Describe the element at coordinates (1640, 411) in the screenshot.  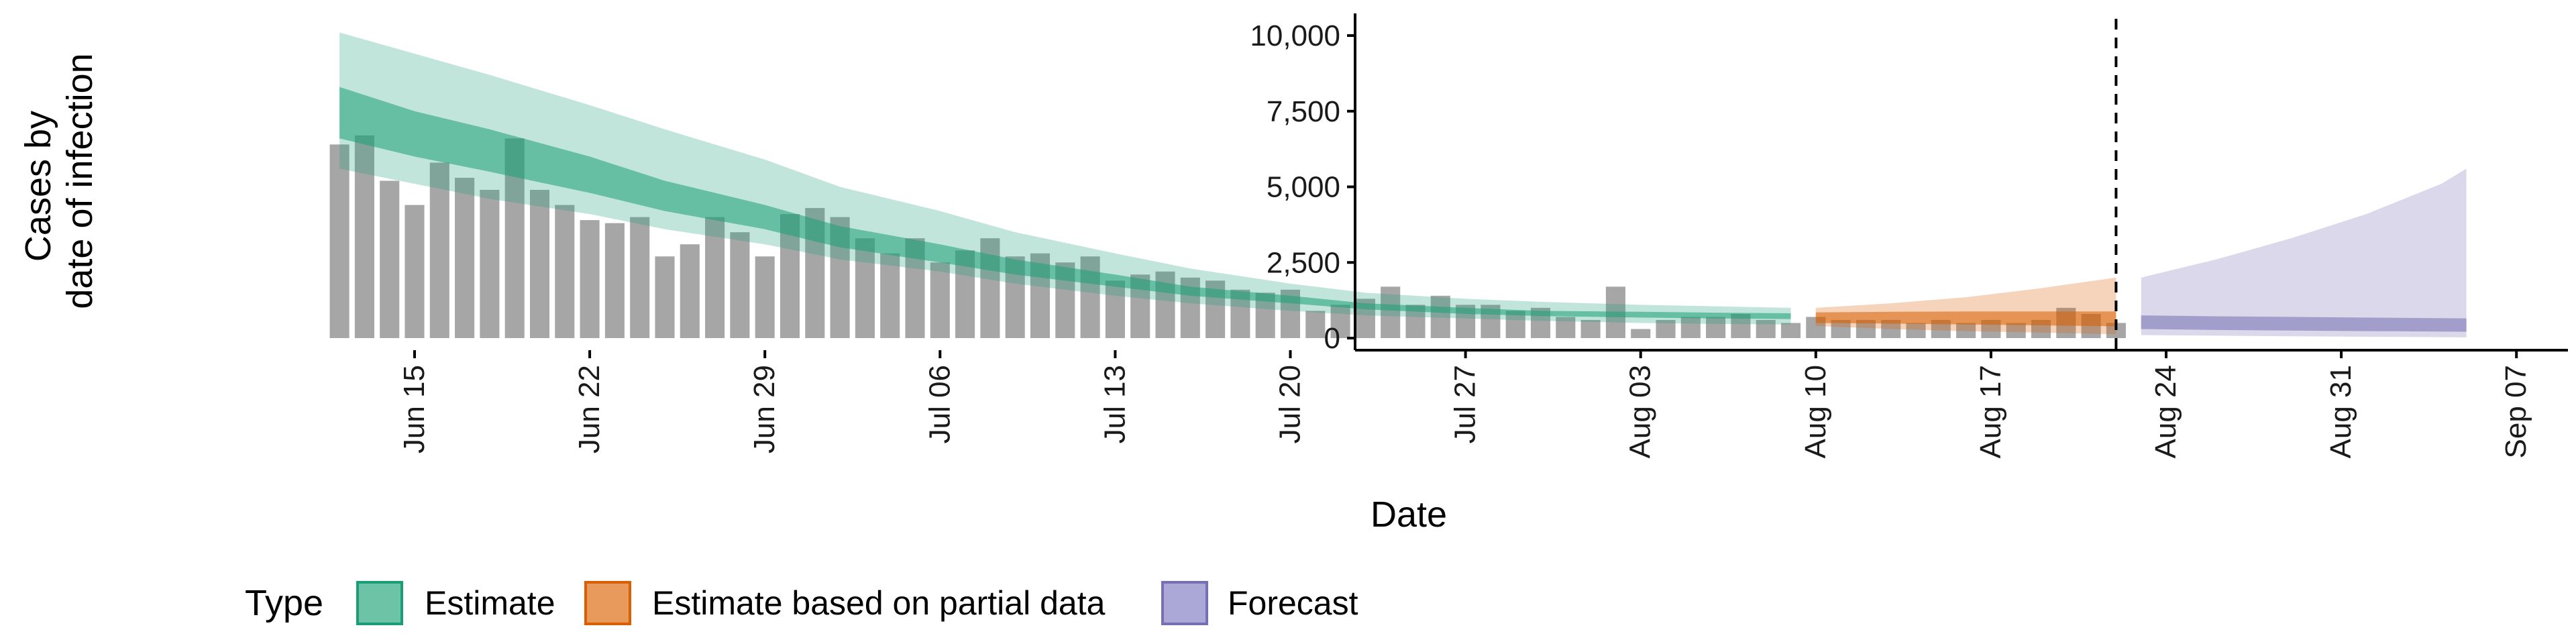
I see `x-tick-label-7: Aug 03` at that location.